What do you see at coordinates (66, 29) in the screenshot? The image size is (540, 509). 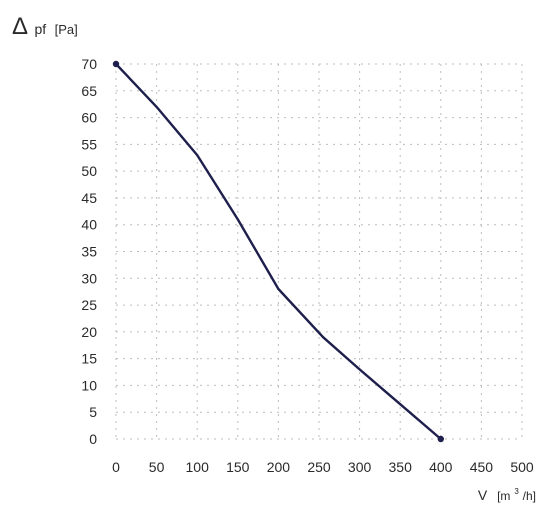 I see `y-axis-unit: [Pa]` at bounding box center [66, 29].